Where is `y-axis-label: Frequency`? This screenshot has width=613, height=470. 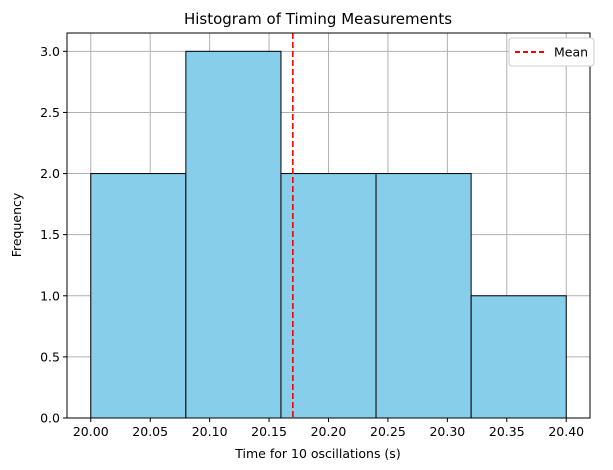 y-axis-label: Frequency is located at coordinates (16, 224).